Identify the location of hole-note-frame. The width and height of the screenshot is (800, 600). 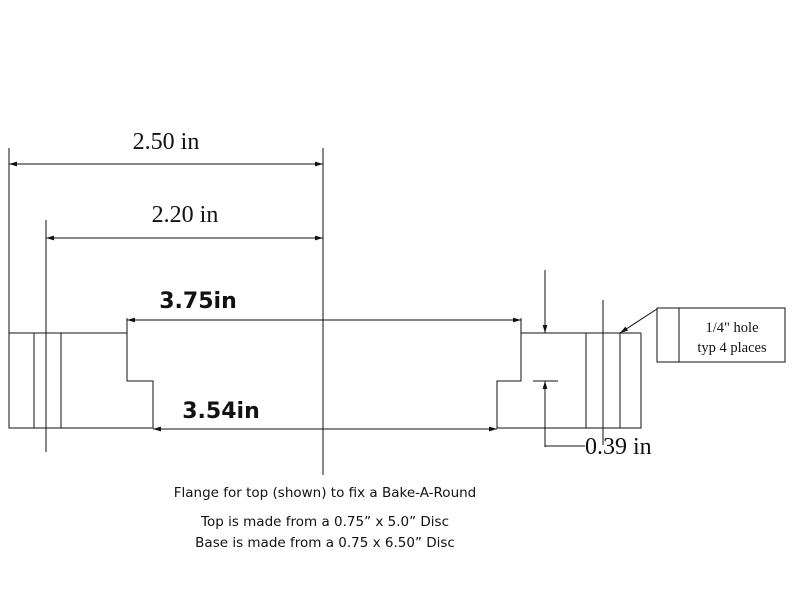
(732, 335).